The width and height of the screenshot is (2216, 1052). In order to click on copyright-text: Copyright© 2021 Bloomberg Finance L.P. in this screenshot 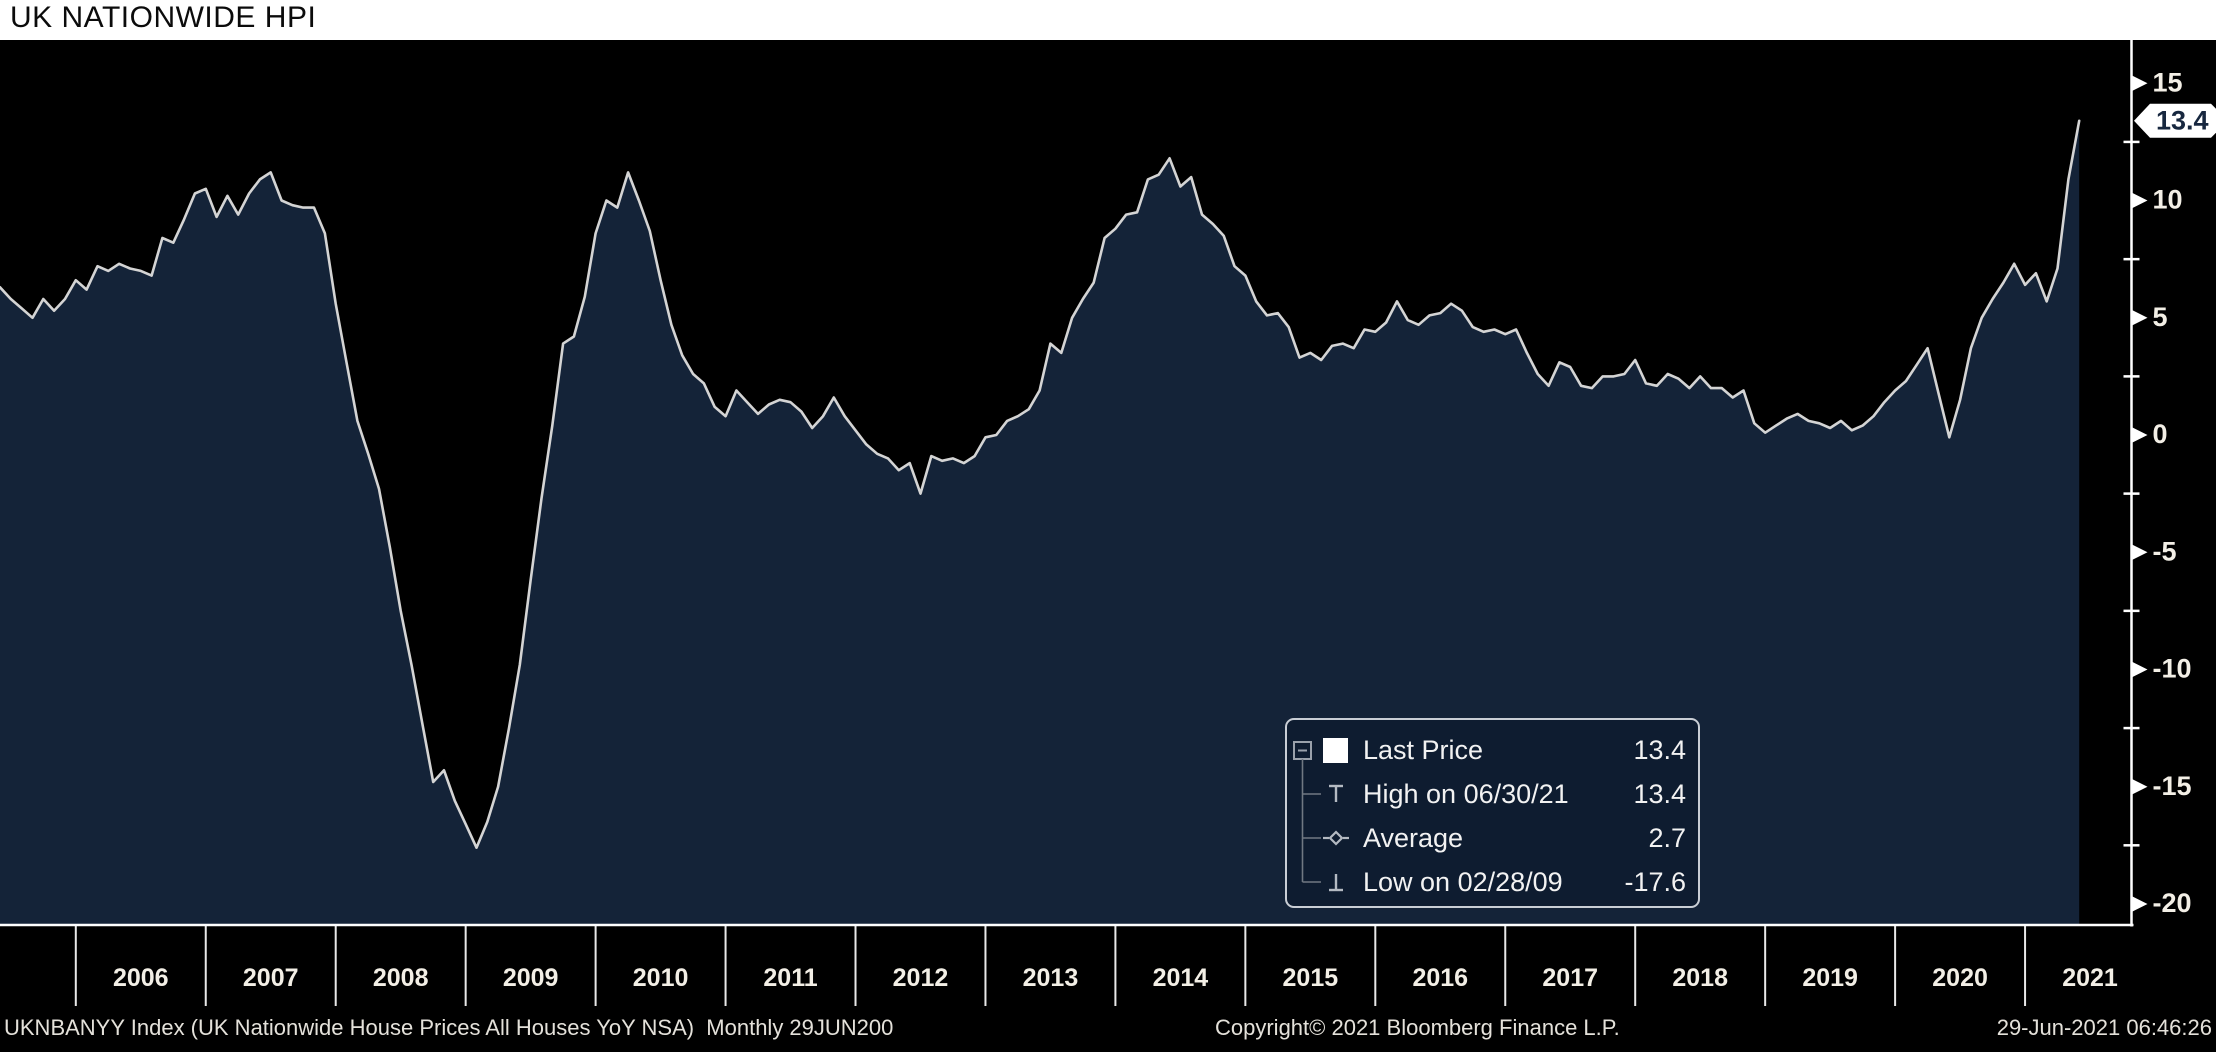, I will do `click(1417, 1027)`.